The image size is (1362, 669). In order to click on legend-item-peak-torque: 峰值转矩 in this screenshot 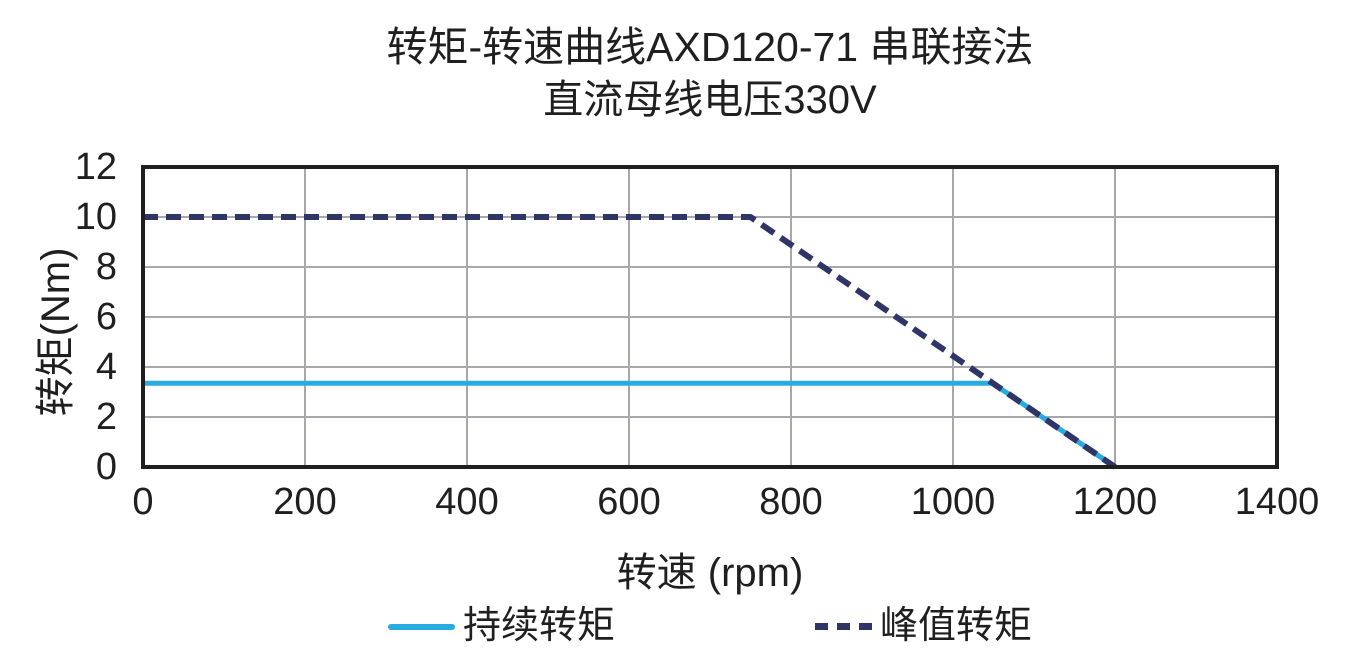, I will do `click(924, 626)`.